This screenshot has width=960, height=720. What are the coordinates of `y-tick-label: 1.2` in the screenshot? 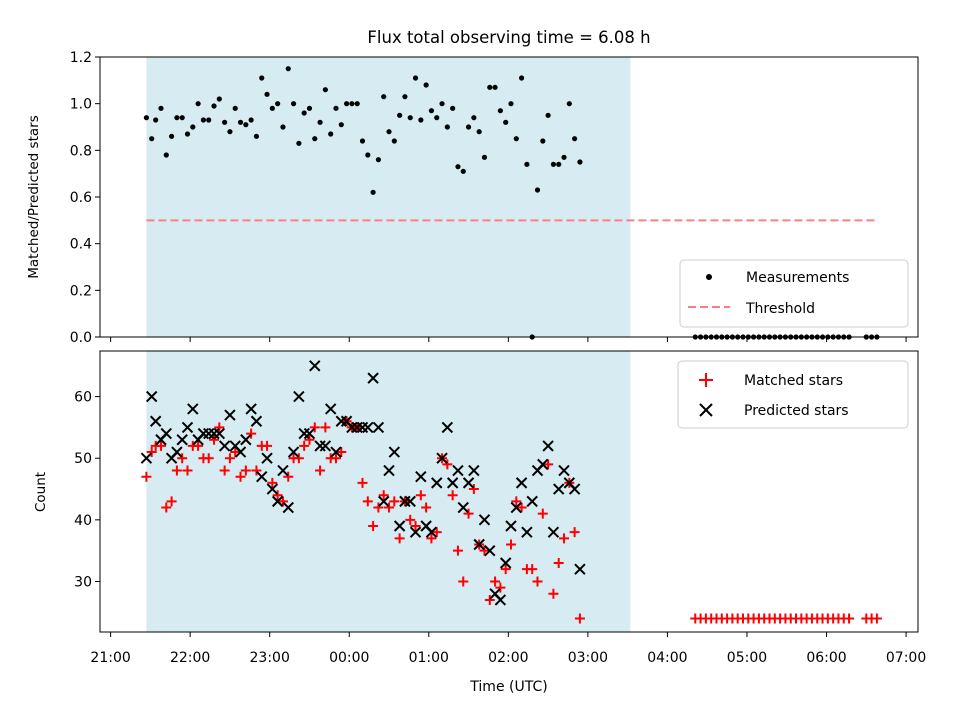 It's located at (81, 58).